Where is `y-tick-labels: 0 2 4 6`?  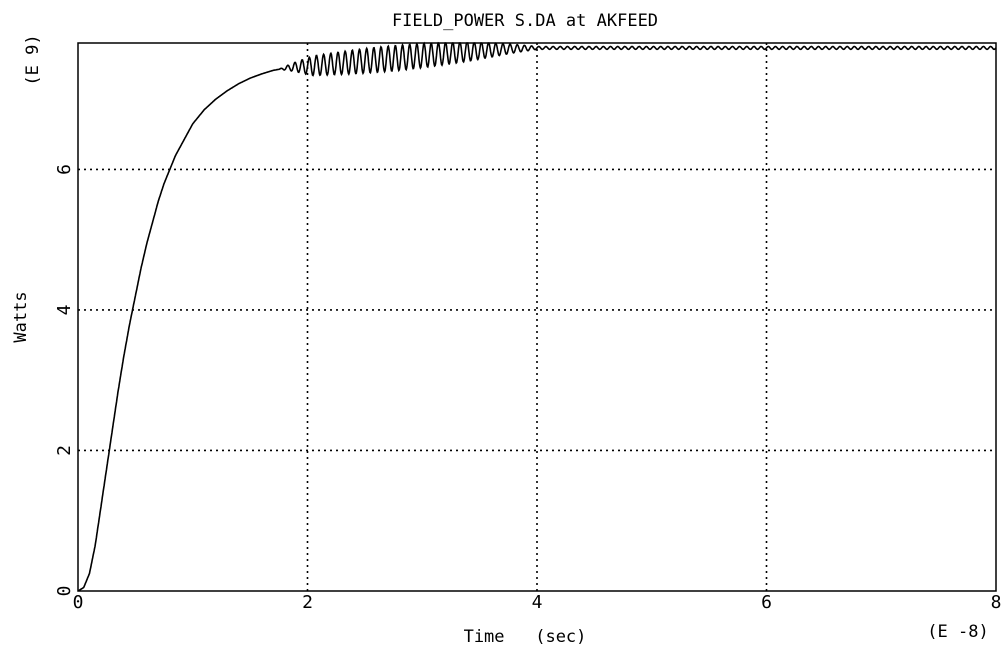
y-tick-labels: 0 2 4 6 is located at coordinates (64, 380).